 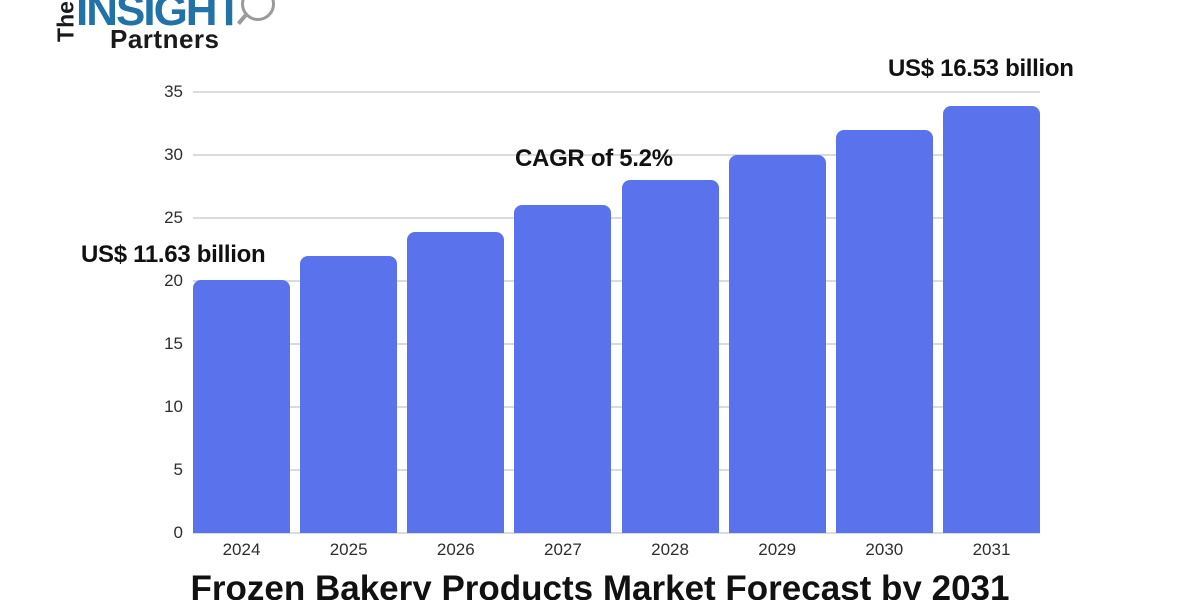 What do you see at coordinates (159, 17) in the screenshot?
I see `logo-word-insight: INSIGHT` at bounding box center [159, 17].